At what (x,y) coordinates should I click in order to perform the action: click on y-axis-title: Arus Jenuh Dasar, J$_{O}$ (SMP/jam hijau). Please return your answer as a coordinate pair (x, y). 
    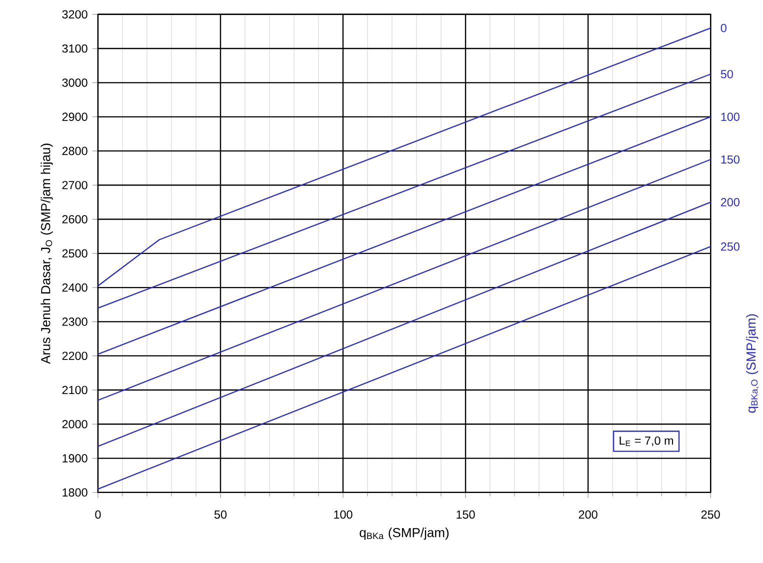
    Looking at the image, I should click on (46, 254).